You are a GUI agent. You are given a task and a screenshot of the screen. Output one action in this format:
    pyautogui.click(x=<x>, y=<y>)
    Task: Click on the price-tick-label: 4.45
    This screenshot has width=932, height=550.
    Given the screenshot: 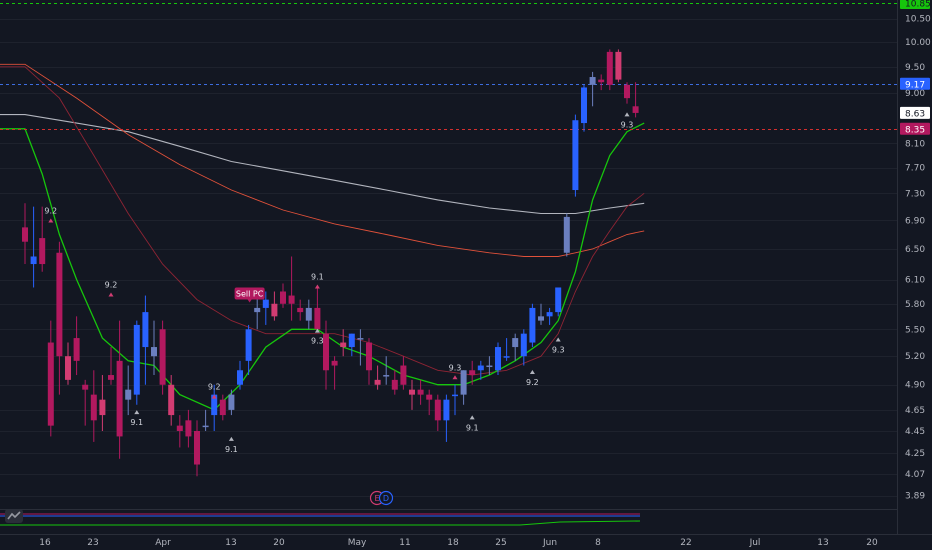 What is the action you would take?
    pyautogui.click(x=915, y=432)
    